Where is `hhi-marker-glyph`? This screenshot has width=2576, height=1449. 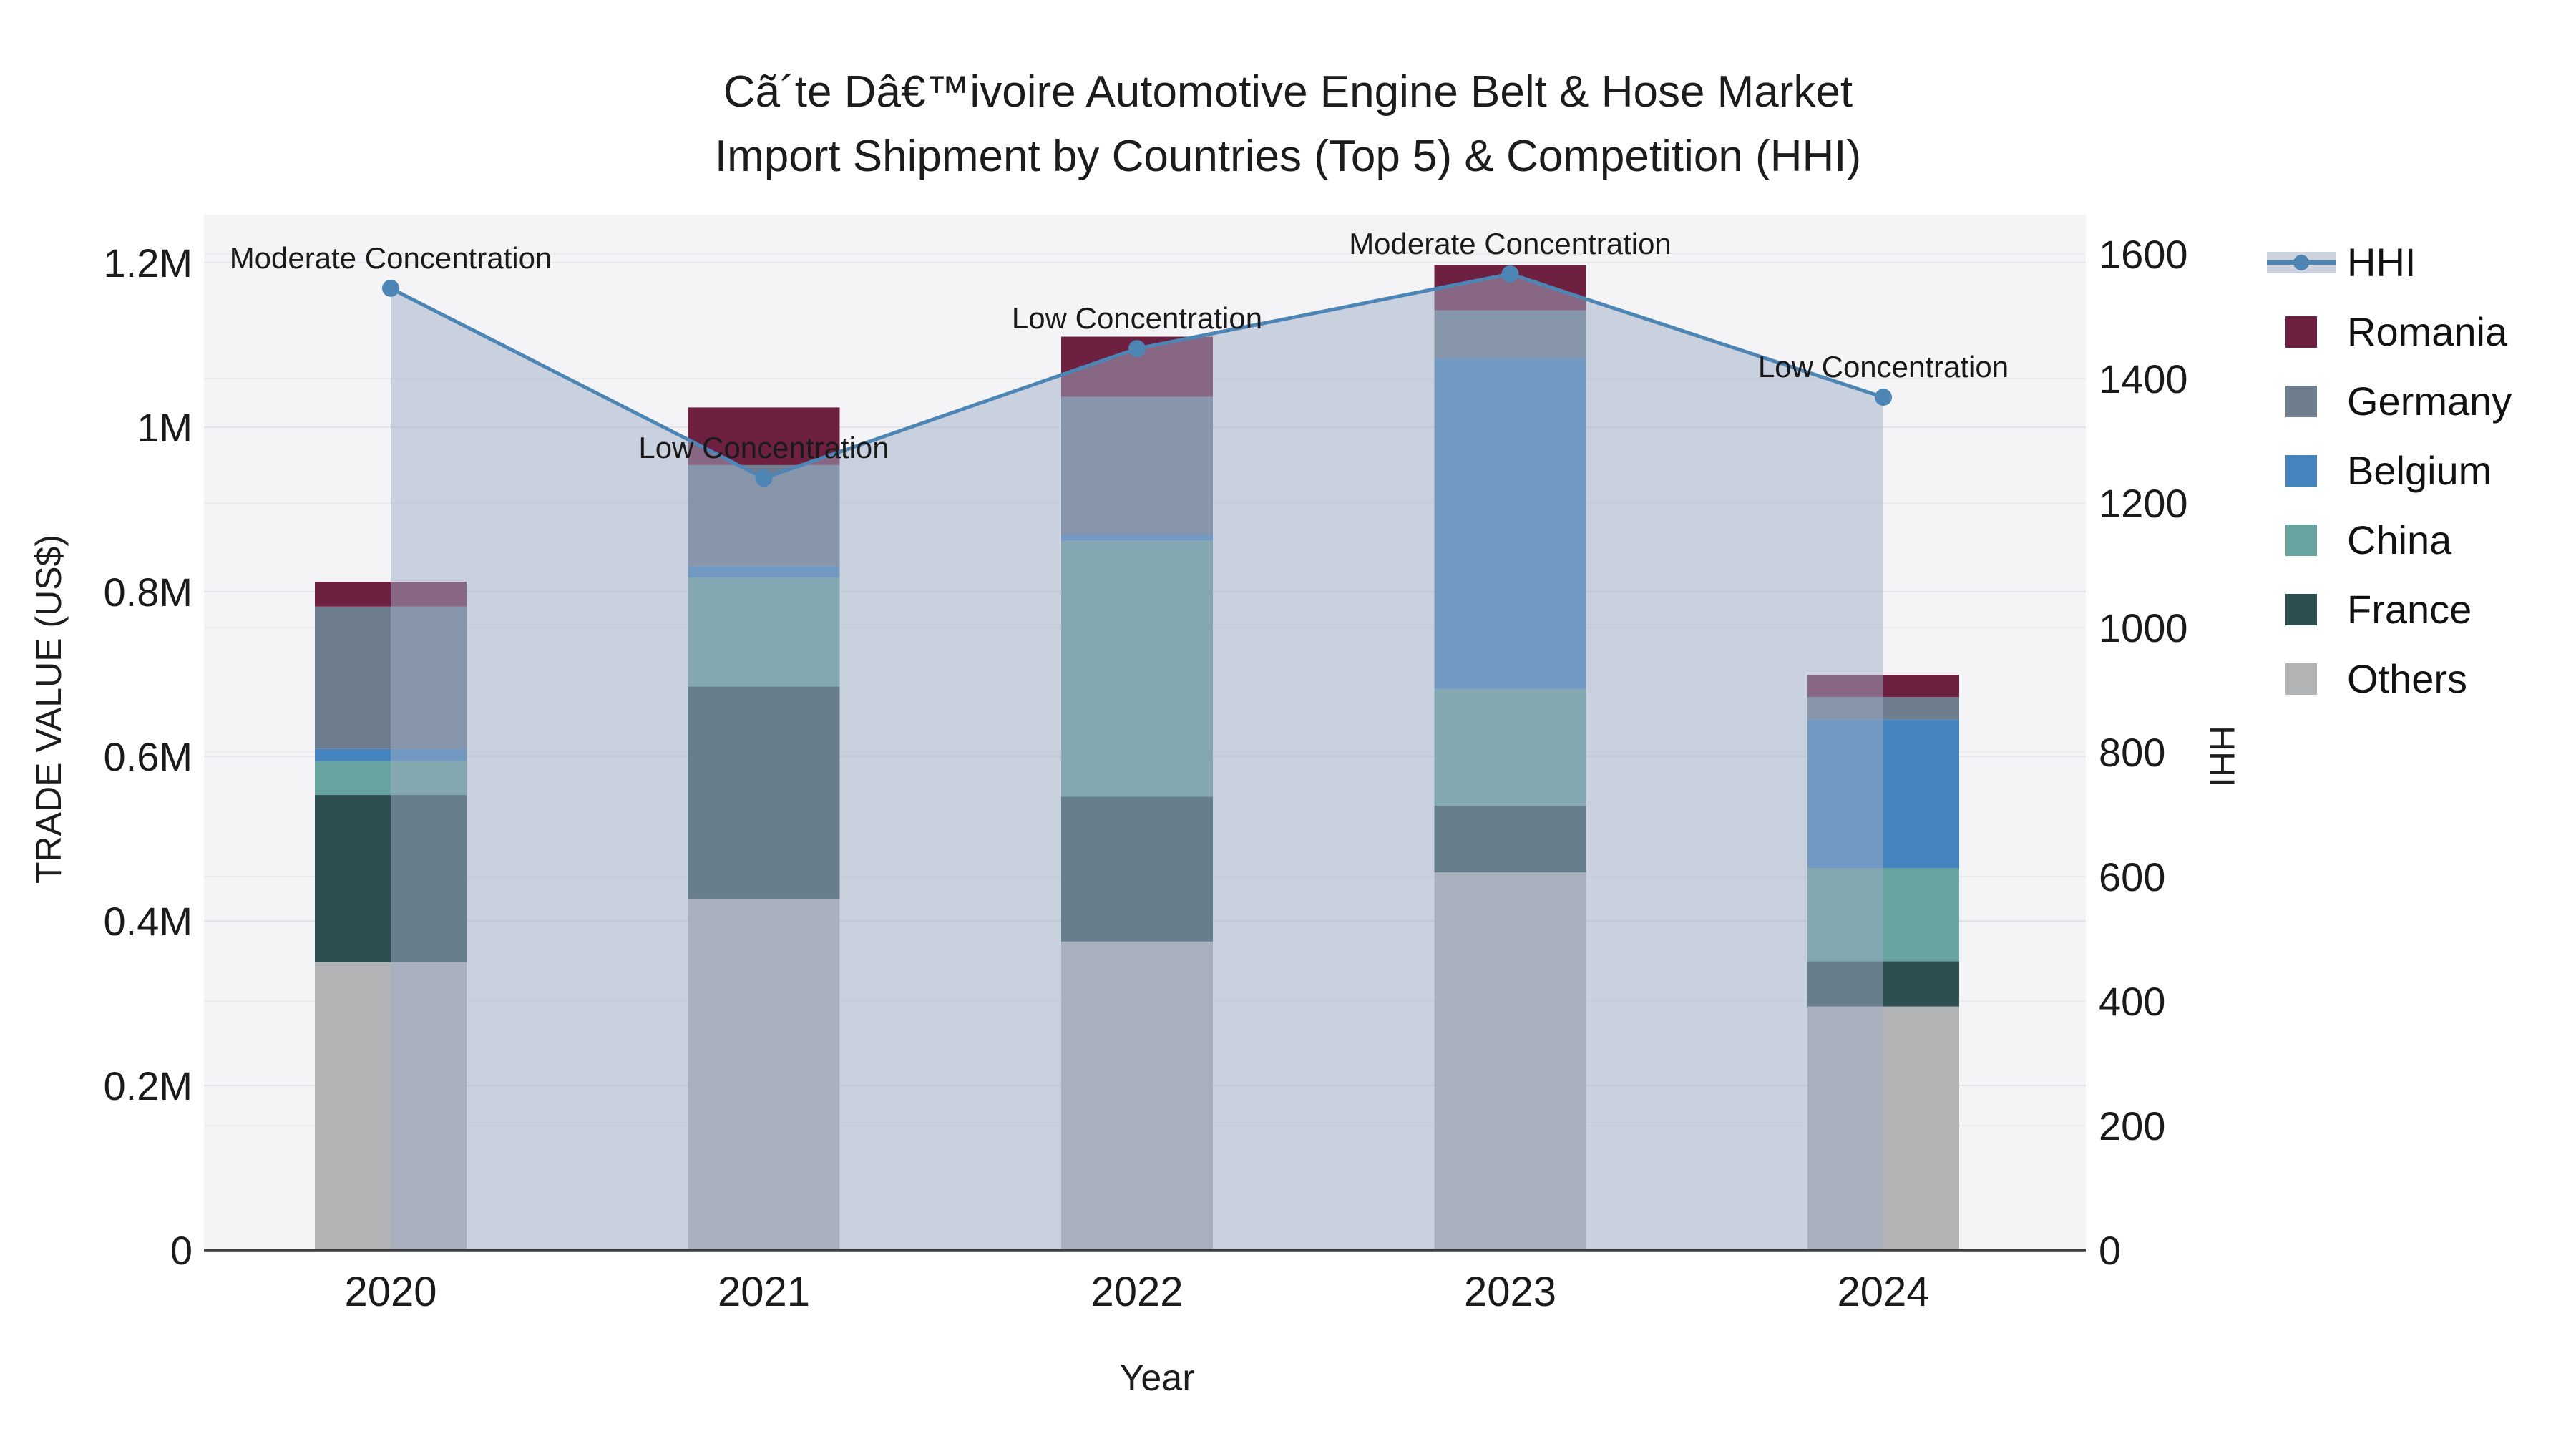
hhi-marker-glyph is located at coordinates (2301, 262).